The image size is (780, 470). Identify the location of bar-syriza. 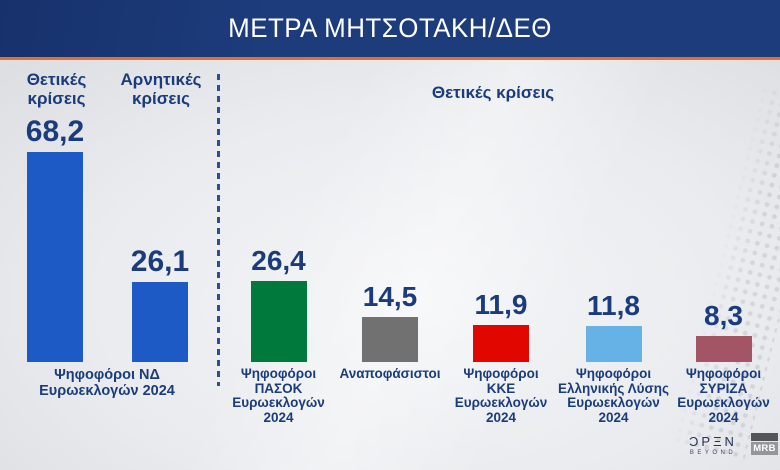
(723, 349).